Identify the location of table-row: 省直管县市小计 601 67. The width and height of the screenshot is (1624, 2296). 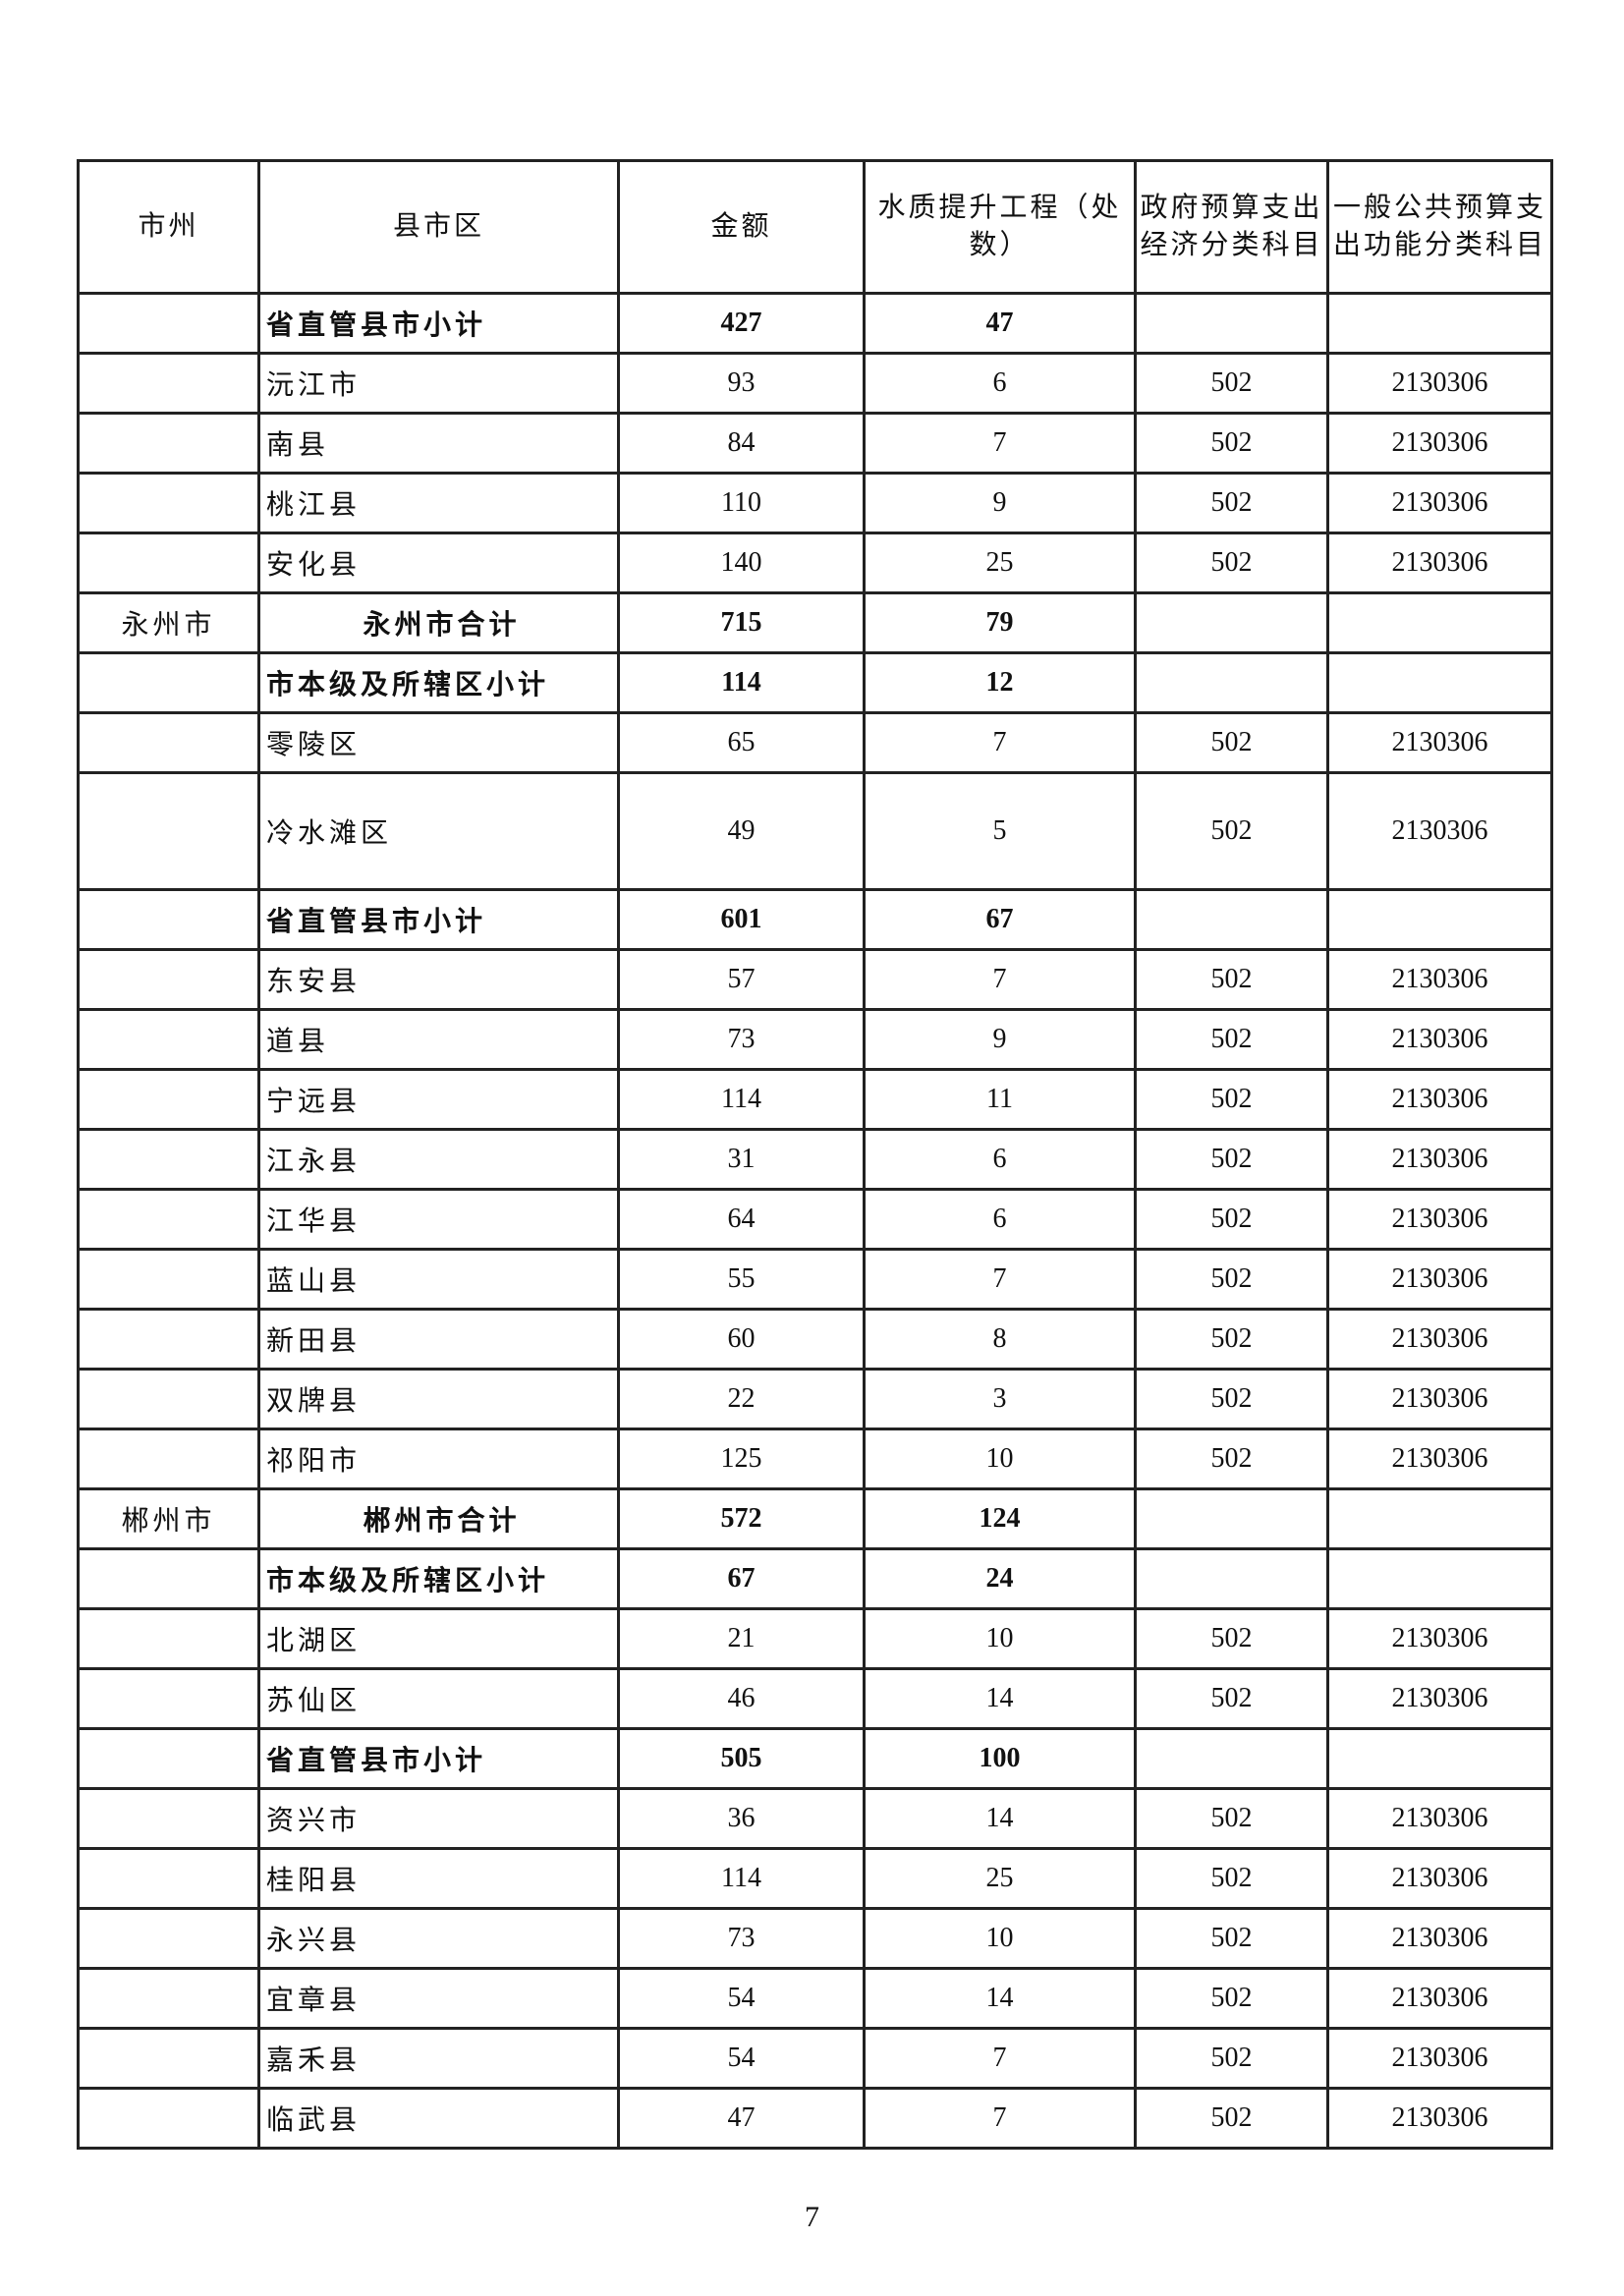
(815, 919).